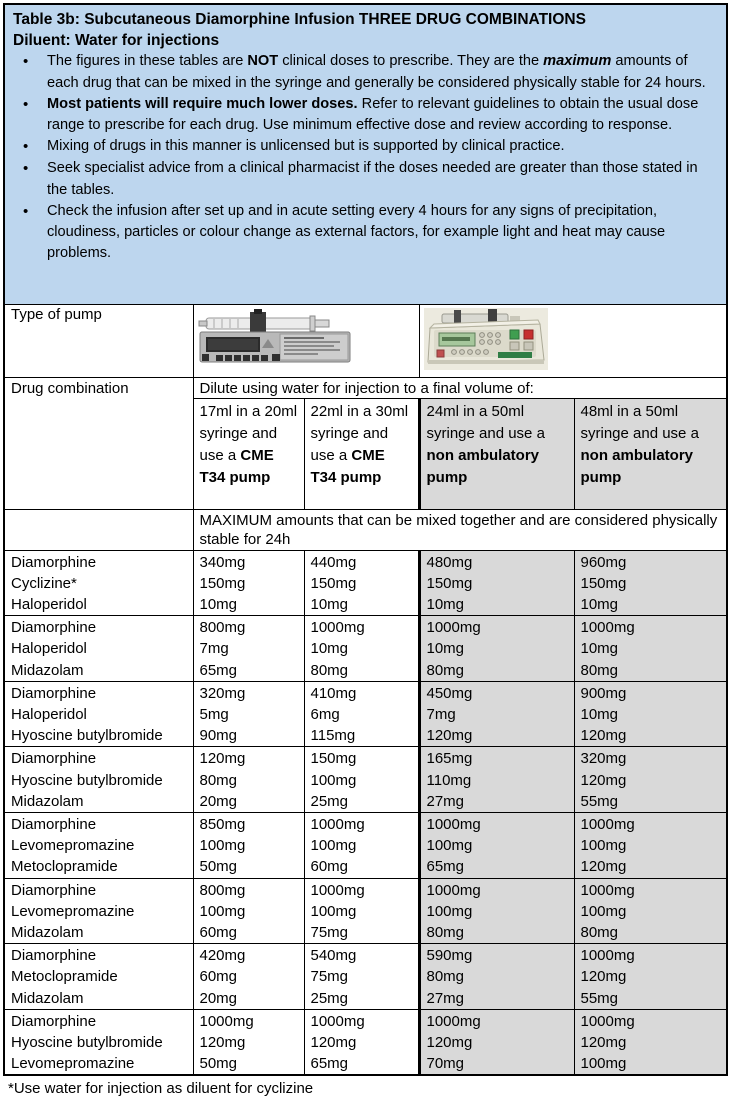  What do you see at coordinates (361, 845) in the screenshot?
I see `dose-cell-22ml: 1000mg 100mg 60mg` at bounding box center [361, 845].